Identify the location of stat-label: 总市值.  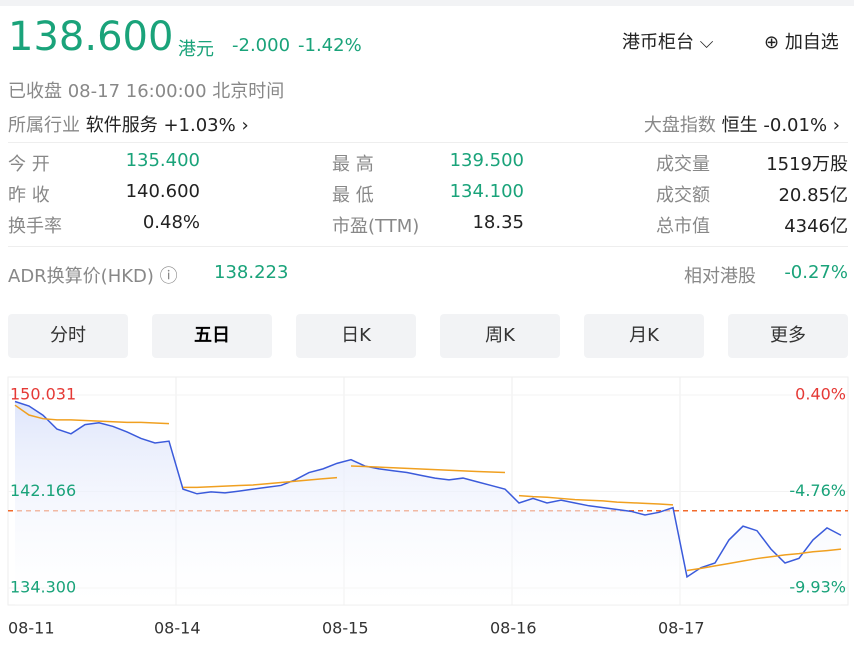
(683, 226).